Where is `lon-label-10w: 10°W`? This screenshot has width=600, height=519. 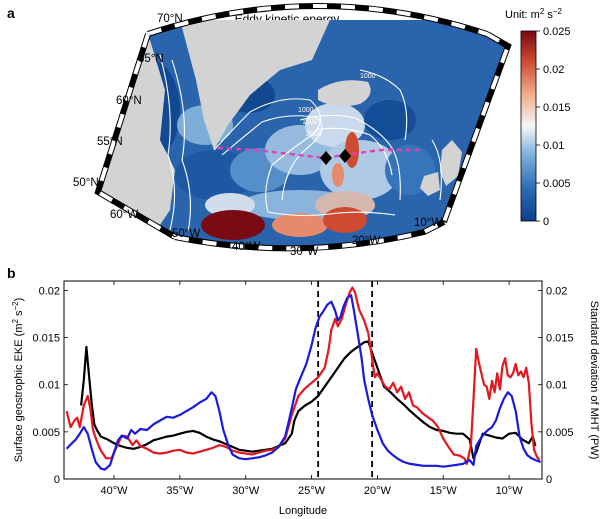 lon-label-10w: 10°W is located at coordinates (428, 223).